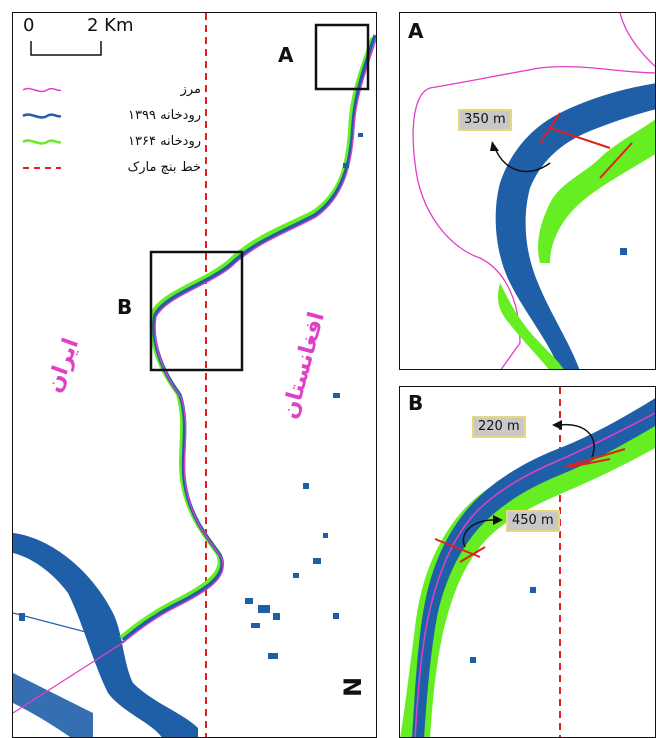 This screenshot has width=656, height=738. What do you see at coordinates (125, 307) in the screenshot?
I see `inset-b-marker: B` at bounding box center [125, 307].